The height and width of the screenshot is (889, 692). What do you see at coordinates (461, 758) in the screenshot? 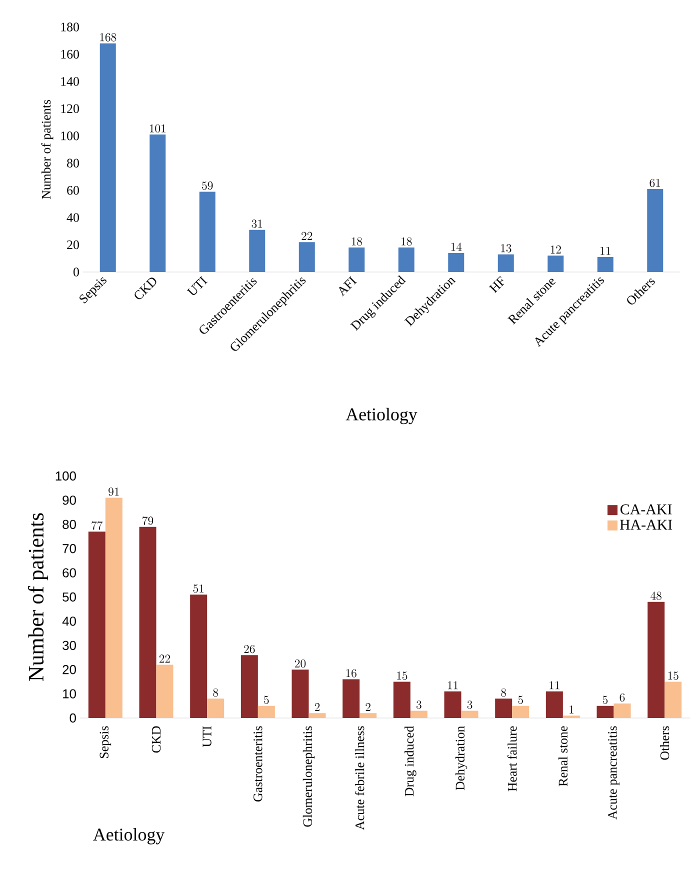
I see `x-tick-label: Dehydration` at bounding box center [461, 758].